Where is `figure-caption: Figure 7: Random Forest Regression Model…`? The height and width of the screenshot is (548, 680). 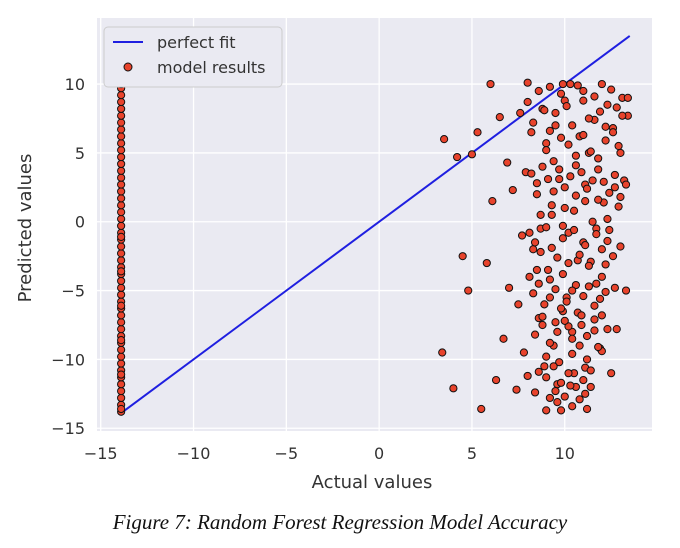
figure-caption: Figure 7: Random Forest Regression Model… is located at coordinates (340, 522).